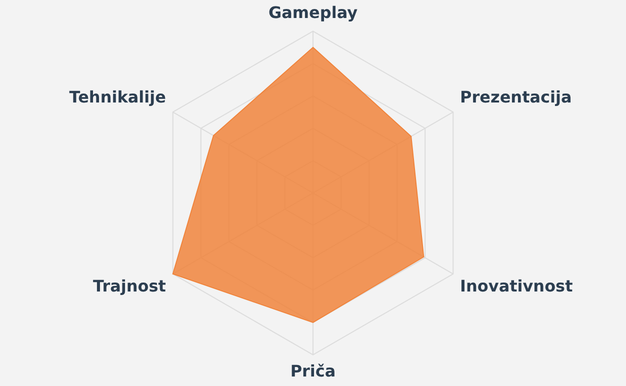 The width and height of the screenshot is (626, 386). I want to click on spoke-label: Priča, so click(313, 371).